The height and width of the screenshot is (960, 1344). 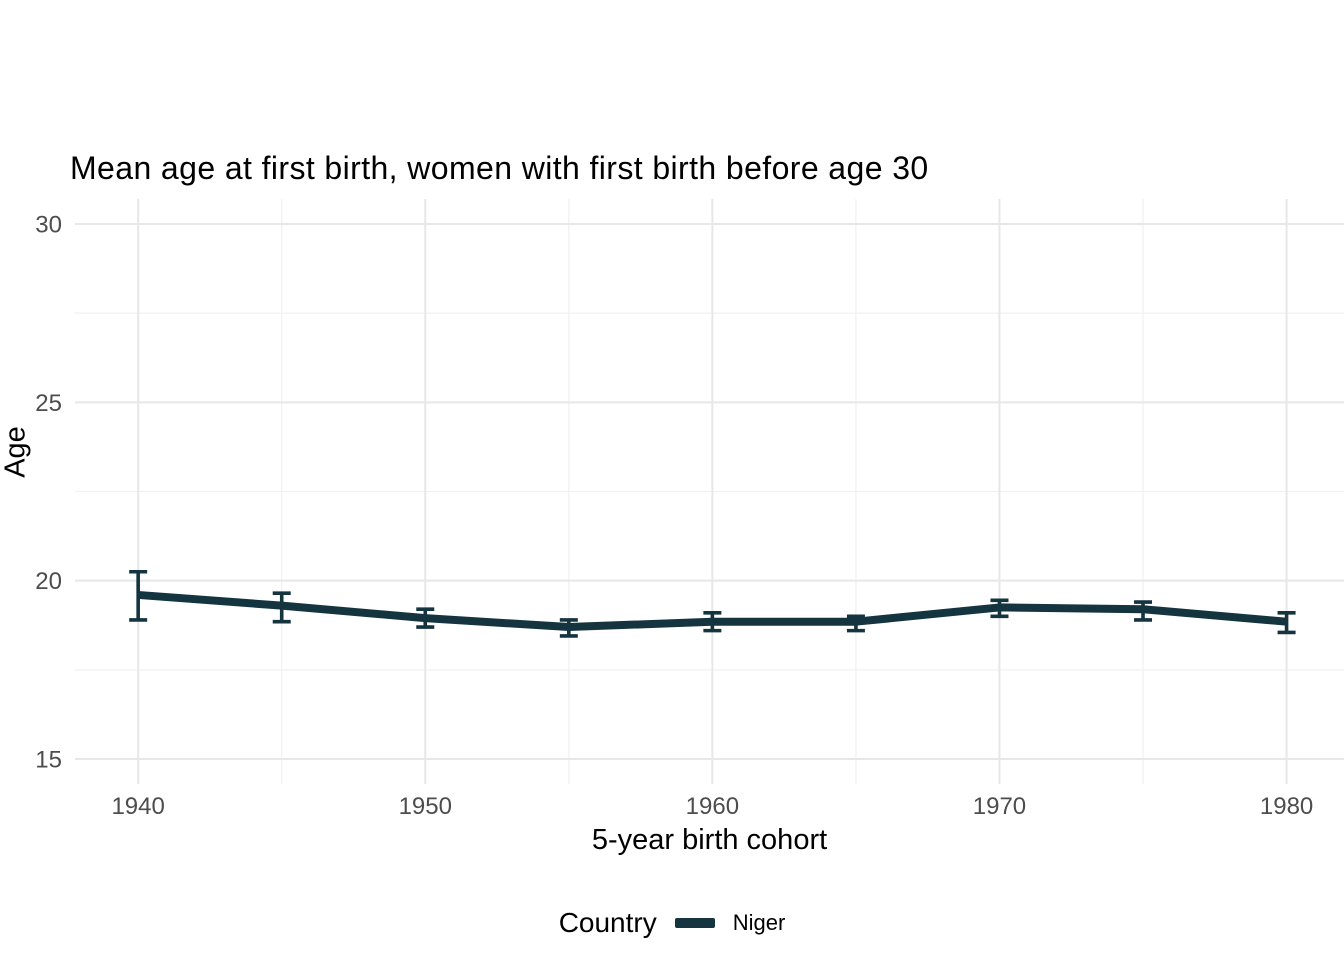 I want to click on y-tick-label: 15, so click(x=48, y=760).